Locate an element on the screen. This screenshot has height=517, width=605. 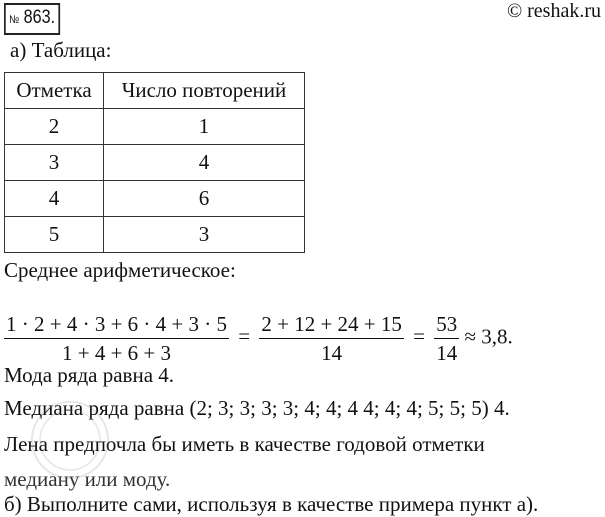
cell: 1 is located at coordinates (204, 126).